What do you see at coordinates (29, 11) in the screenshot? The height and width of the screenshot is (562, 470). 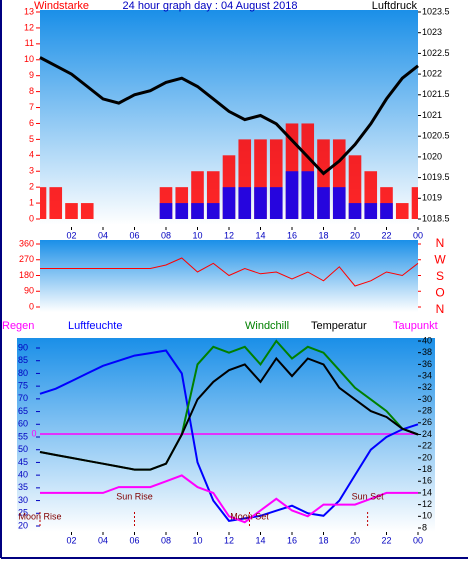 I see `y-tick-label: 13` at bounding box center [29, 11].